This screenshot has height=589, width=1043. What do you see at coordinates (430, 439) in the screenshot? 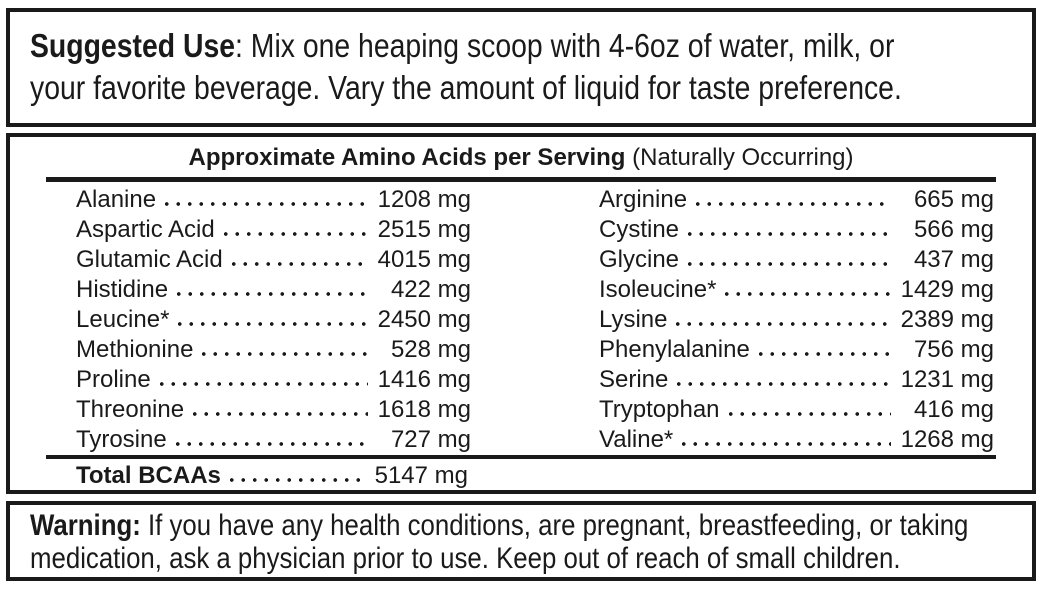
I see `amino-amount: 727 mg` at bounding box center [430, 439].